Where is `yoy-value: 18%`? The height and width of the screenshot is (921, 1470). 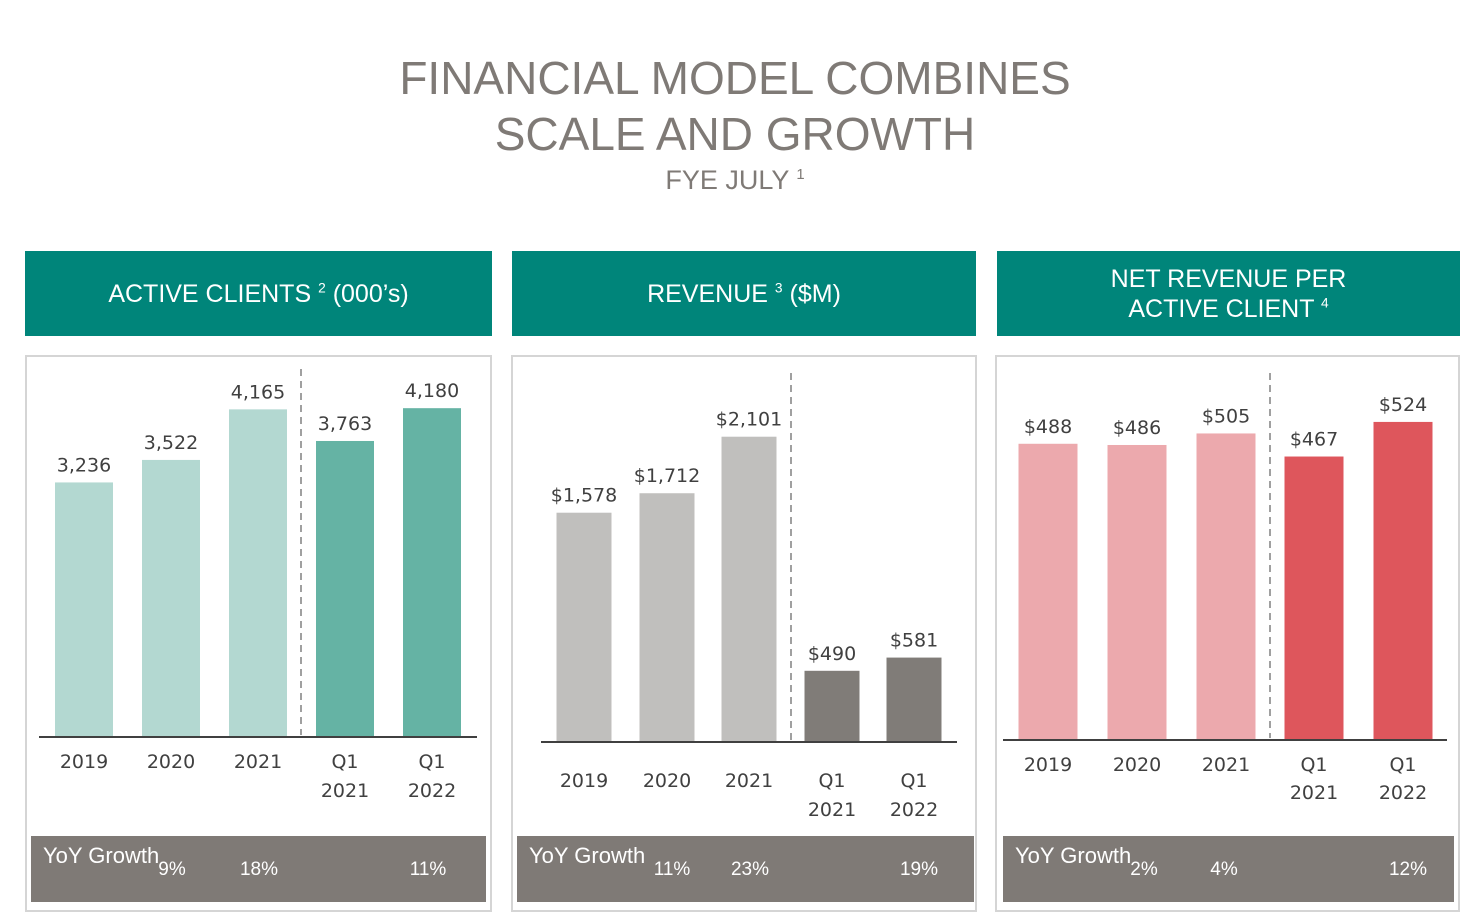
yoy-value: 18% is located at coordinates (259, 869).